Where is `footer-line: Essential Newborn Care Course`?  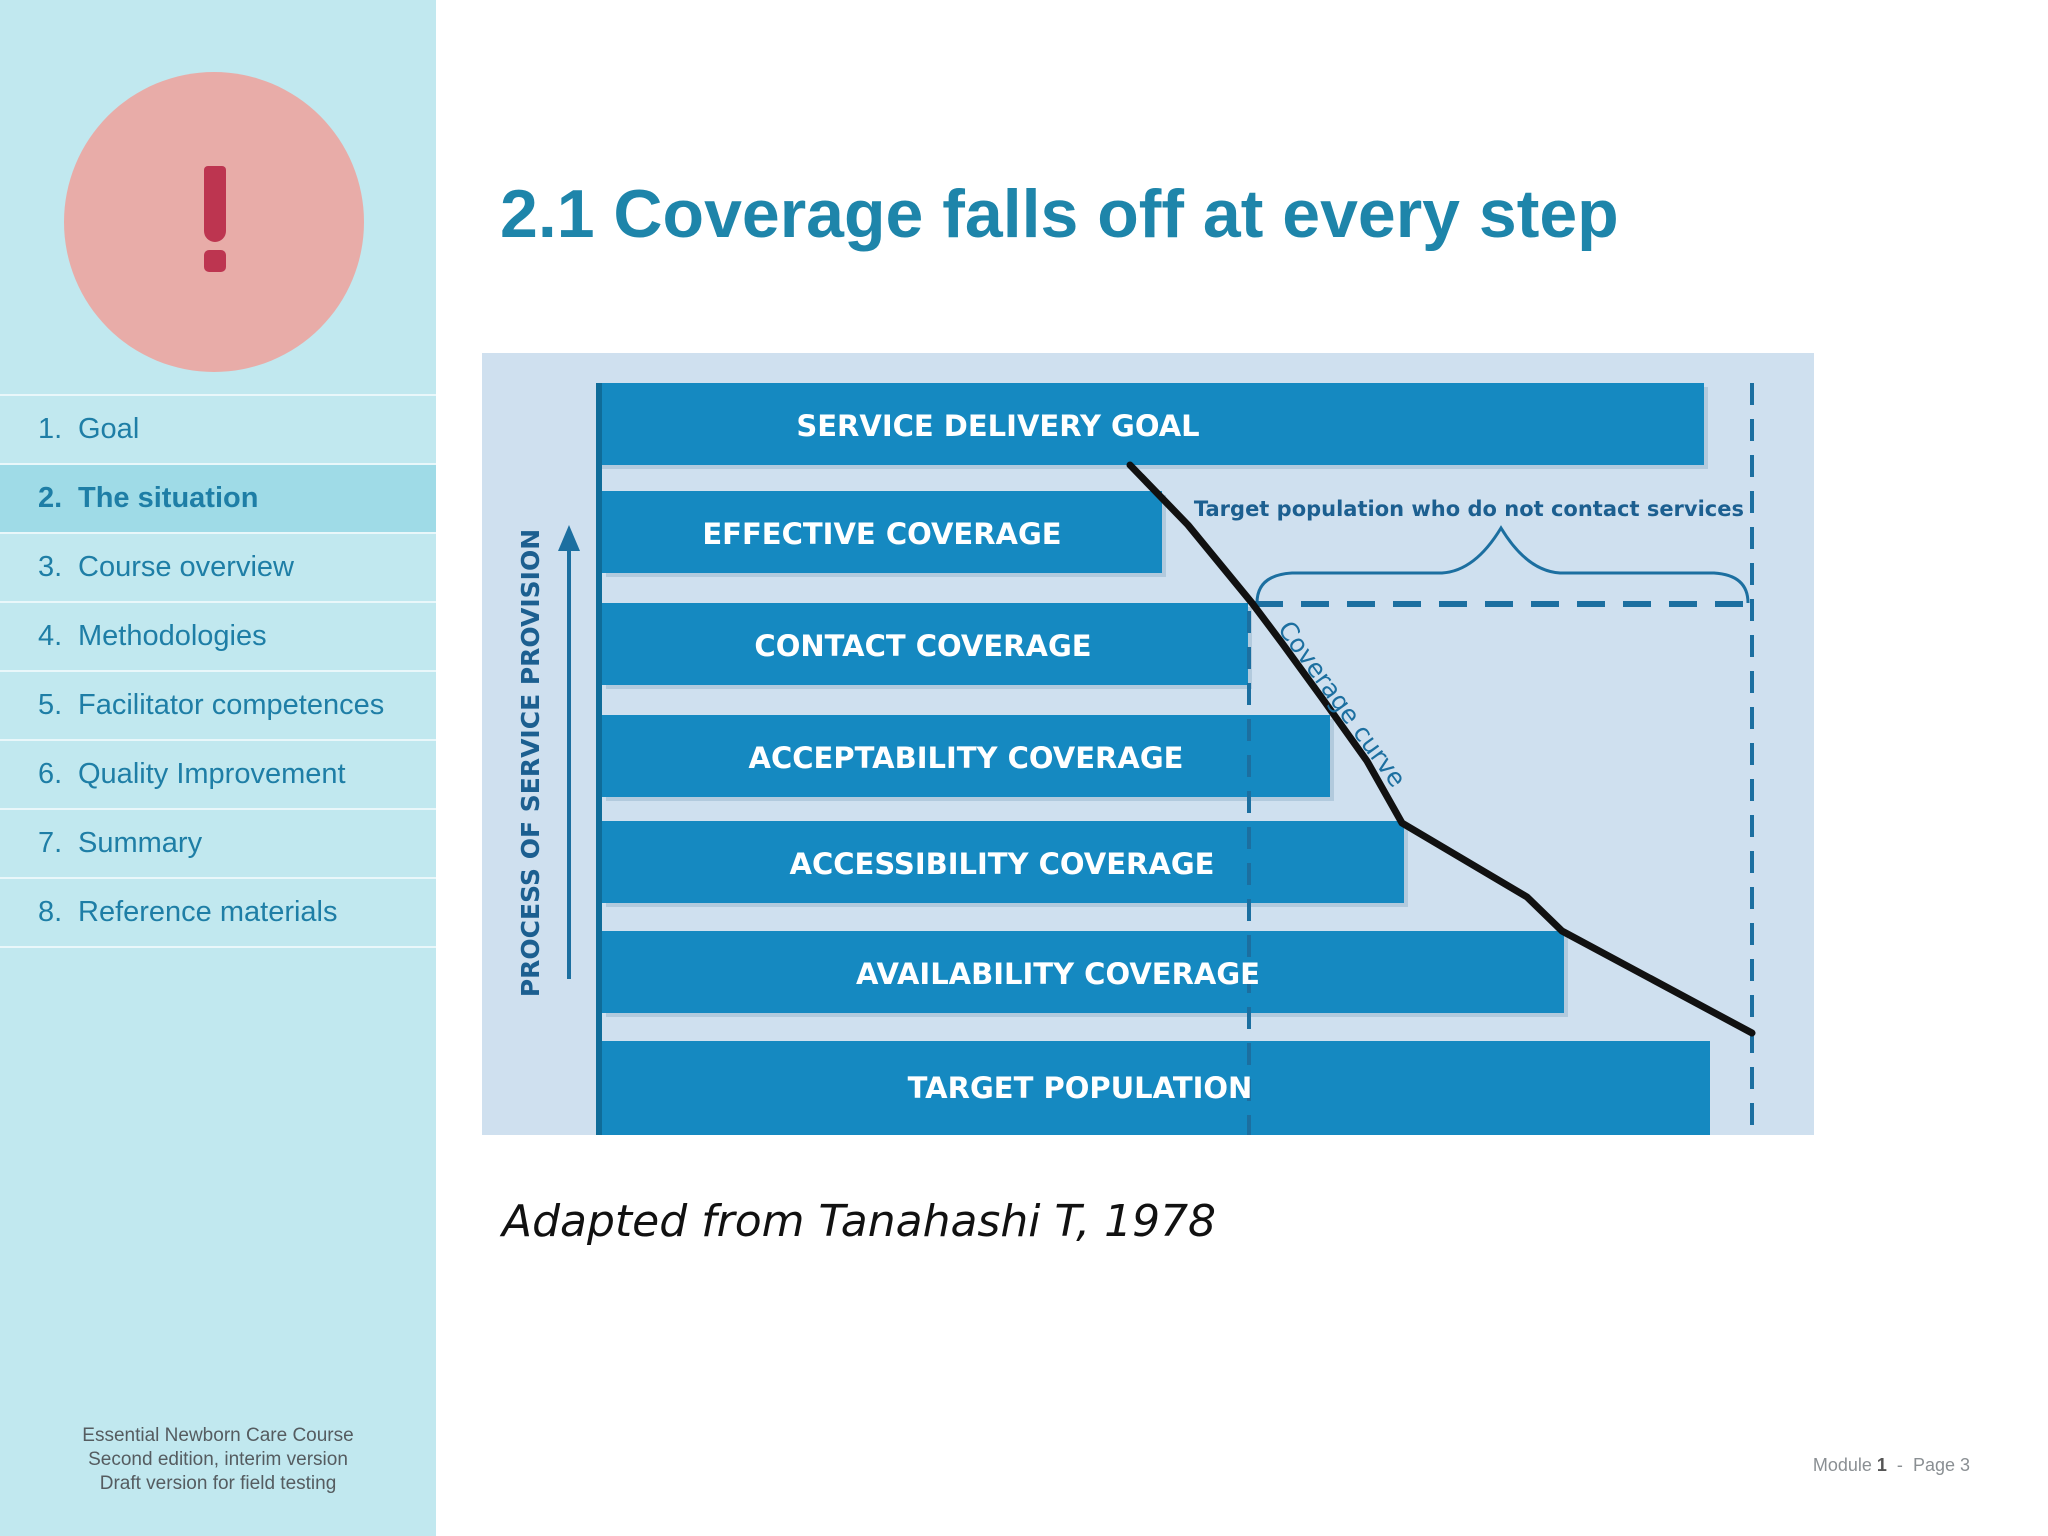 footer-line: Essential Newborn Care Course is located at coordinates (218, 1435).